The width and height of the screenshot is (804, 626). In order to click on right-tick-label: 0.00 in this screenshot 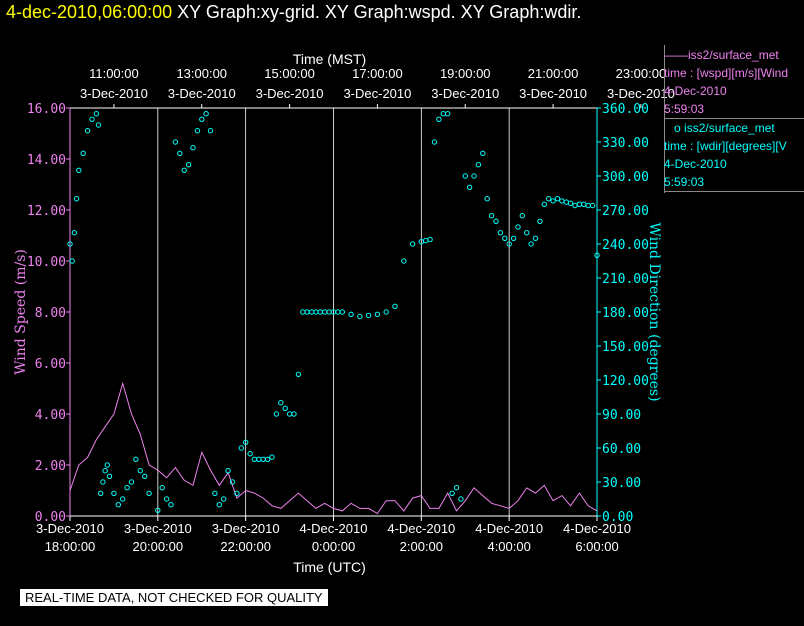, I will do `click(617, 517)`.